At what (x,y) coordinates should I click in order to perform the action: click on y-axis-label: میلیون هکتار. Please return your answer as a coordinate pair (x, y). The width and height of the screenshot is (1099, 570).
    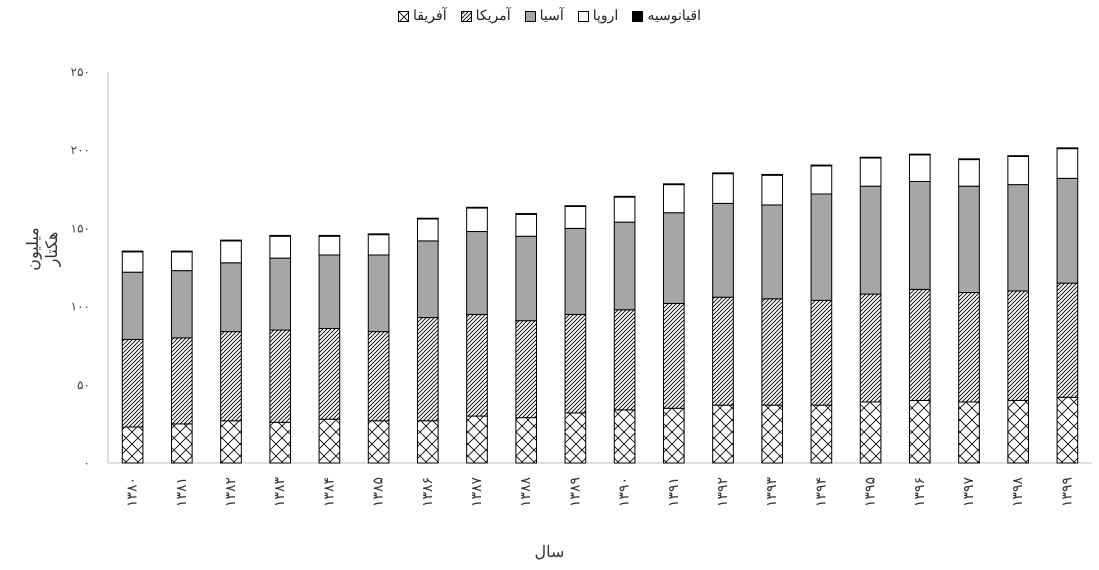
    Looking at the image, I should click on (42, 249).